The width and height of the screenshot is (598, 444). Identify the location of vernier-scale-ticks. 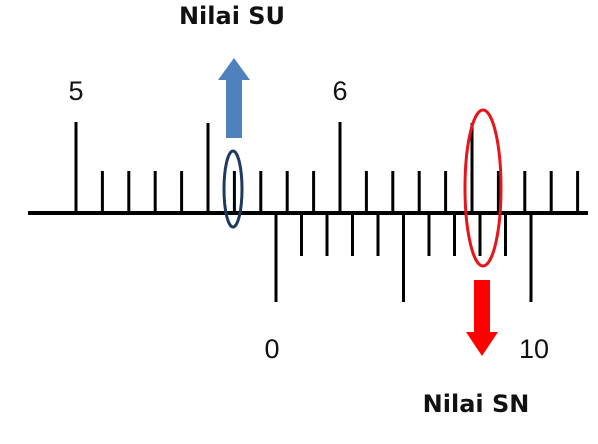
(403, 257).